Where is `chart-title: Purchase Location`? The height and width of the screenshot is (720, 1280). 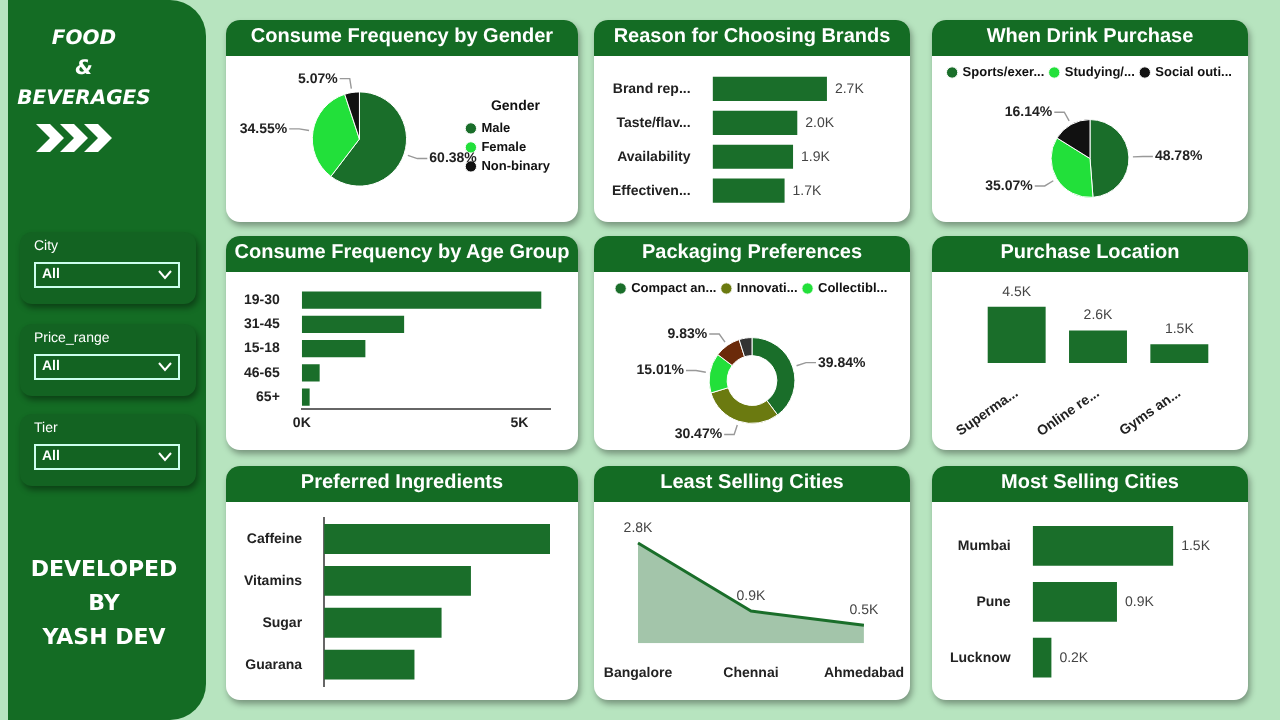 chart-title: Purchase Location is located at coordinates (1090, 254).